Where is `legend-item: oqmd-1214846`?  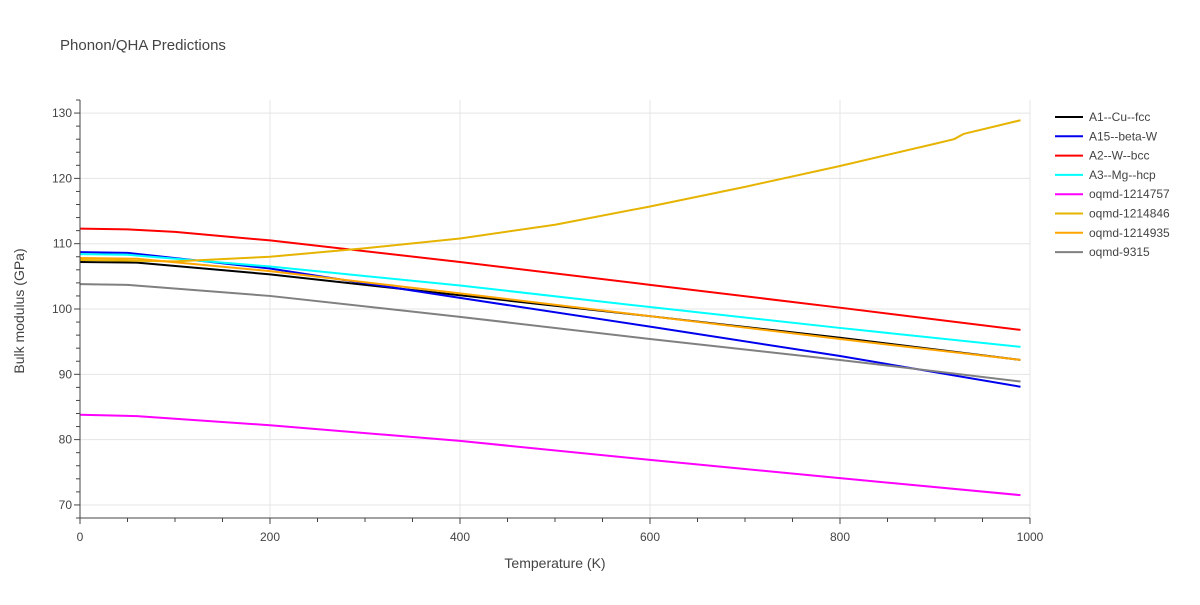
legend-item: oqmd-1214846 is located at coordinates (1129, 214).